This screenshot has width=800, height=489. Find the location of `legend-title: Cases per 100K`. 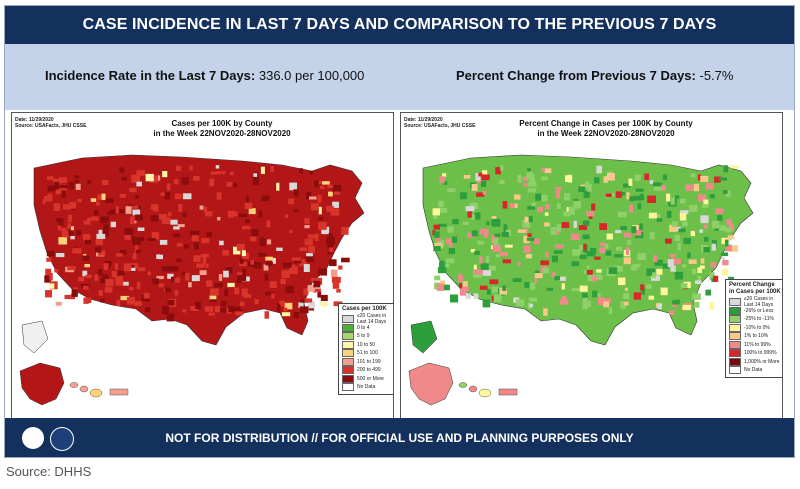

legend-title: Cases per 100K is located at coordinates (364, 309).